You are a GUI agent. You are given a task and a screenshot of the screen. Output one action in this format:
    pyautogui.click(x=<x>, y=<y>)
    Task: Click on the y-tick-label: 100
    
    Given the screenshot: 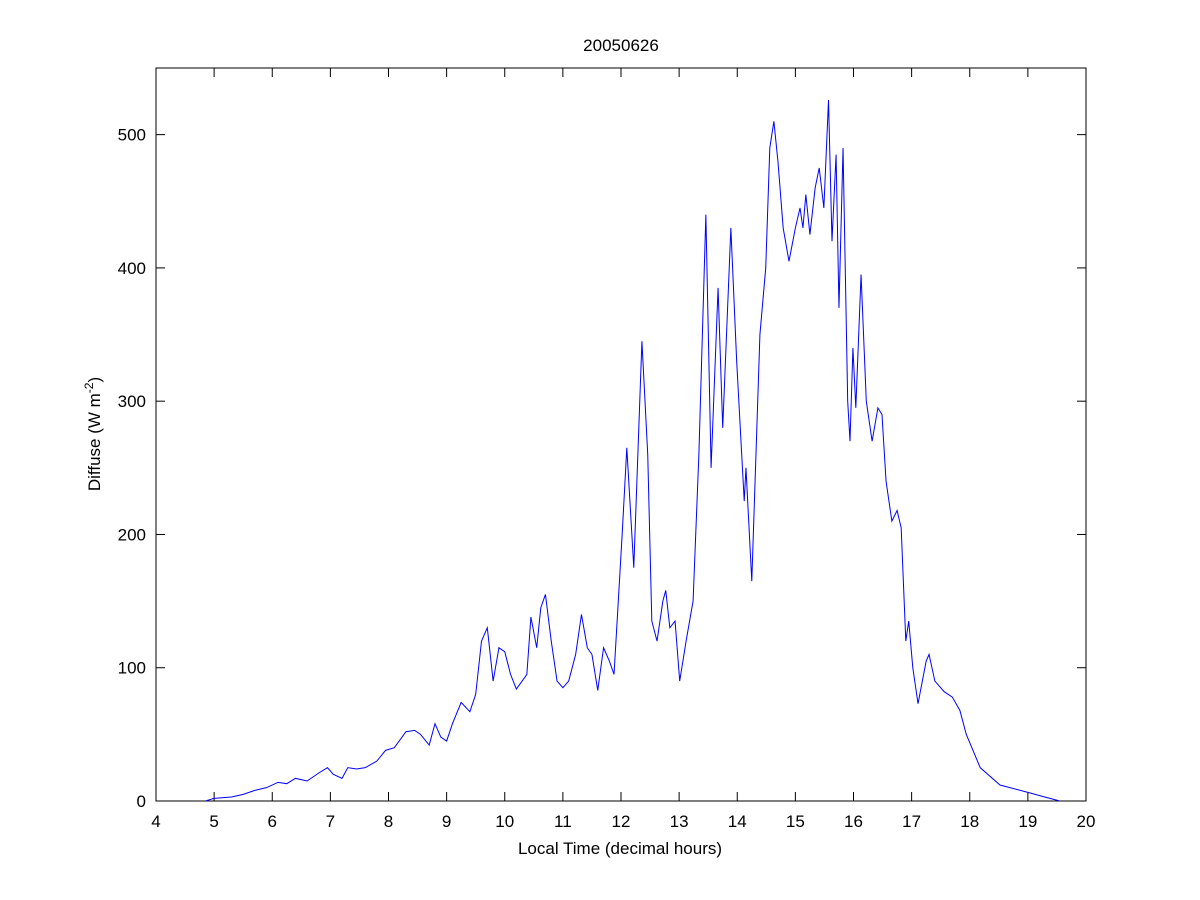 What is the action you would take?
    pyautogui.click(x=132, y=668)
    